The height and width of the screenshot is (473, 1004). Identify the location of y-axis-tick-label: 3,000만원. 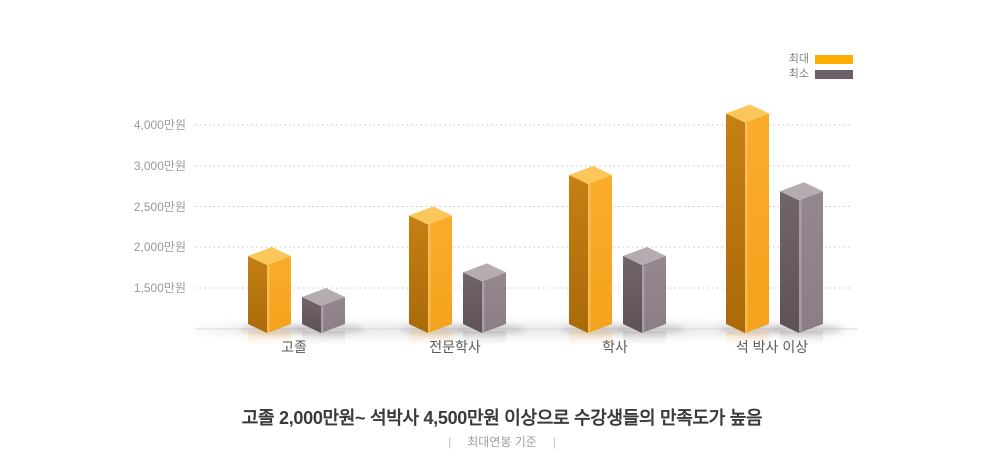
(159, 166).